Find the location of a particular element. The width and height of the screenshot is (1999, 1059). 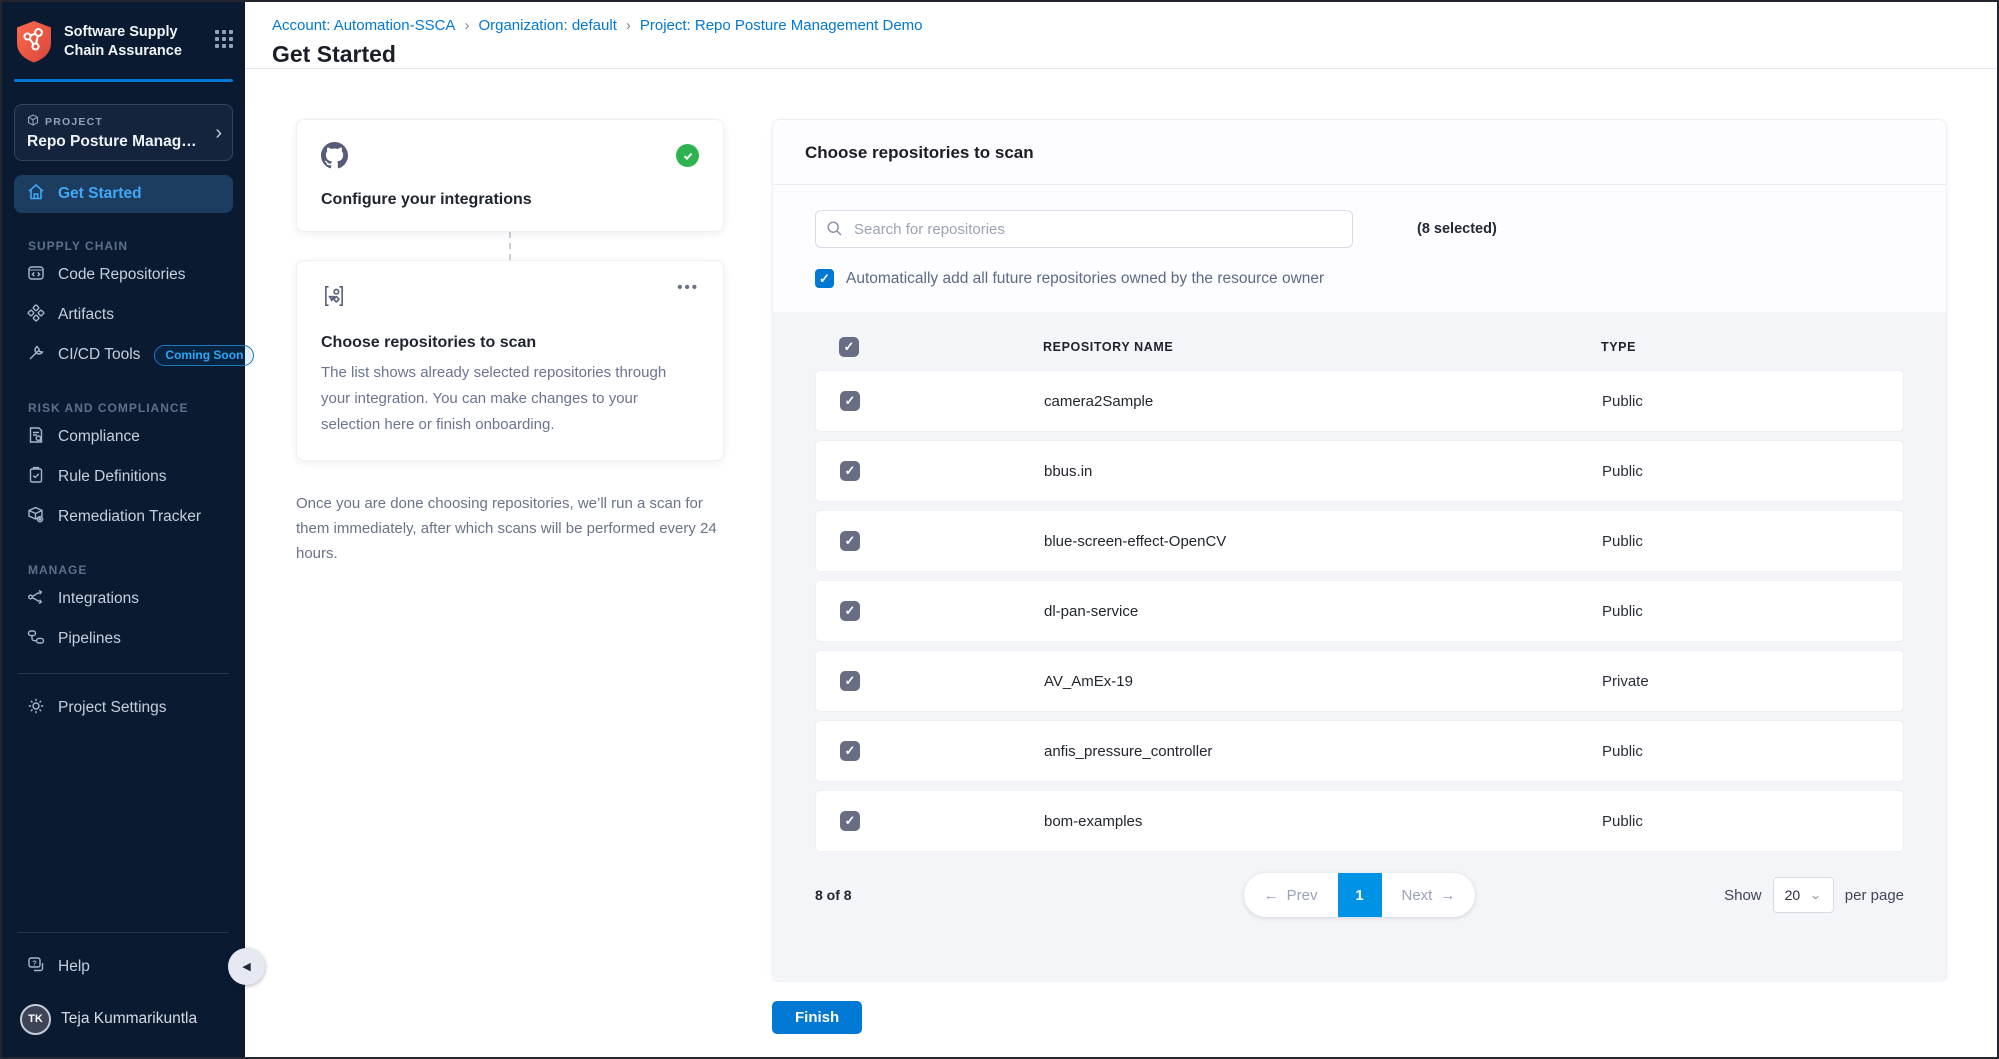

sidebar-item-cicd-tools: CI/CD Tools Coming Soon is located at coordinates (134, 355).